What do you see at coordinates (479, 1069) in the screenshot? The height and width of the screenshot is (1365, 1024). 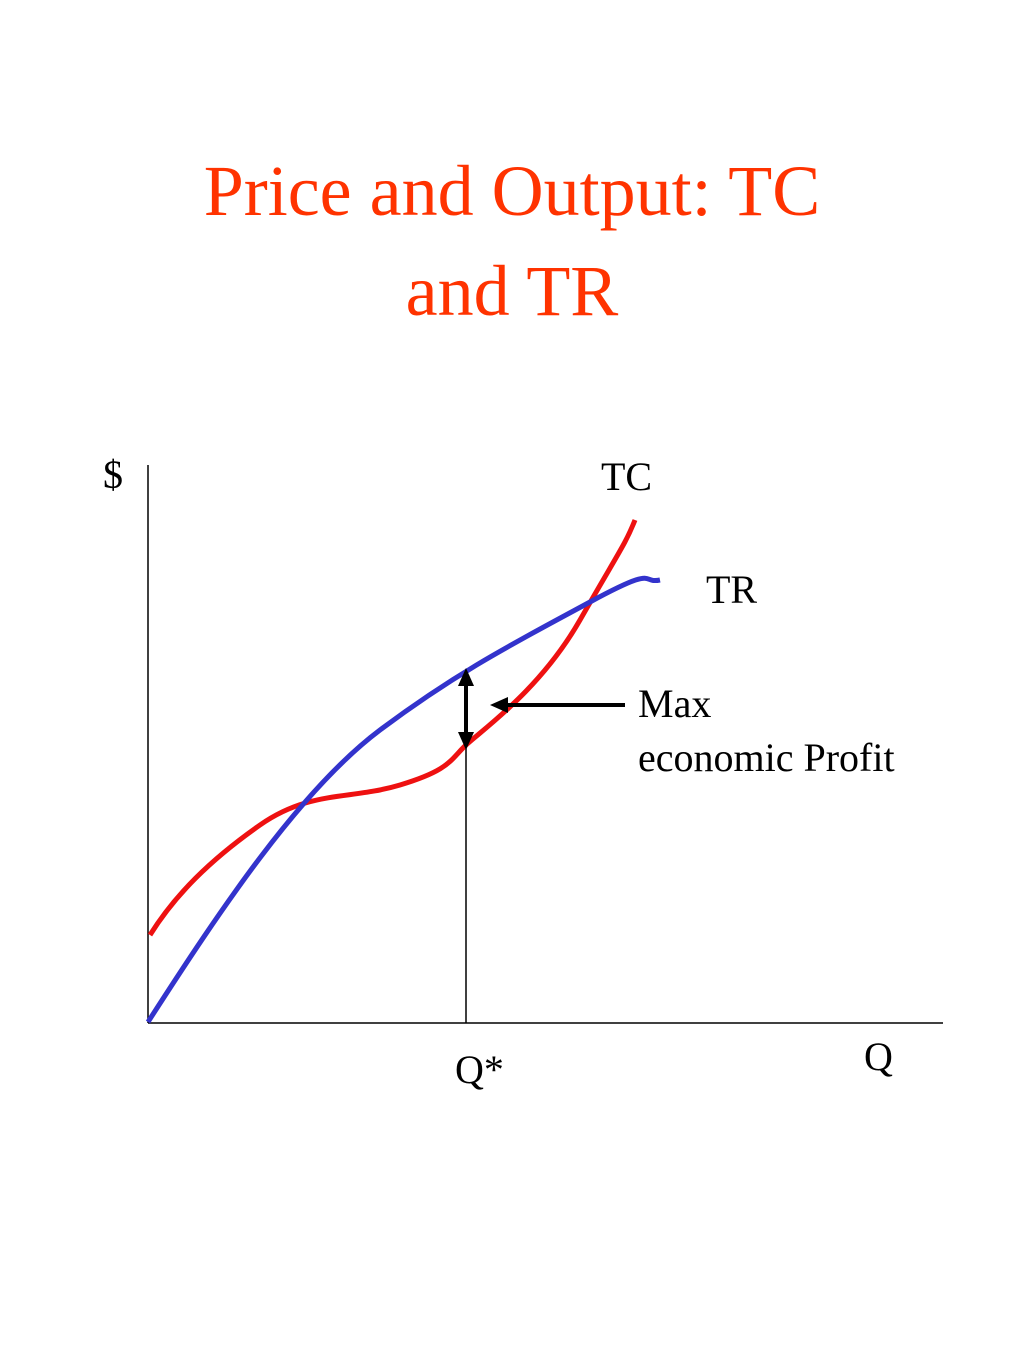 I see `q-star-label: Q*` at bounding box center [479, 1069].